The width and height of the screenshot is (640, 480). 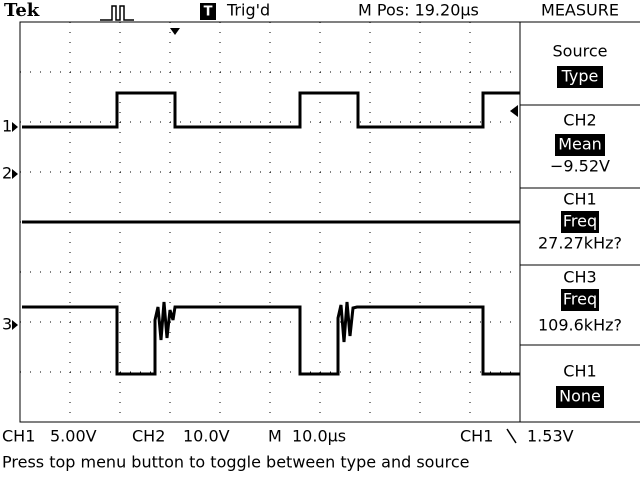 I want to click on menu-reading: −9.52V, so click(x=580, y=166).